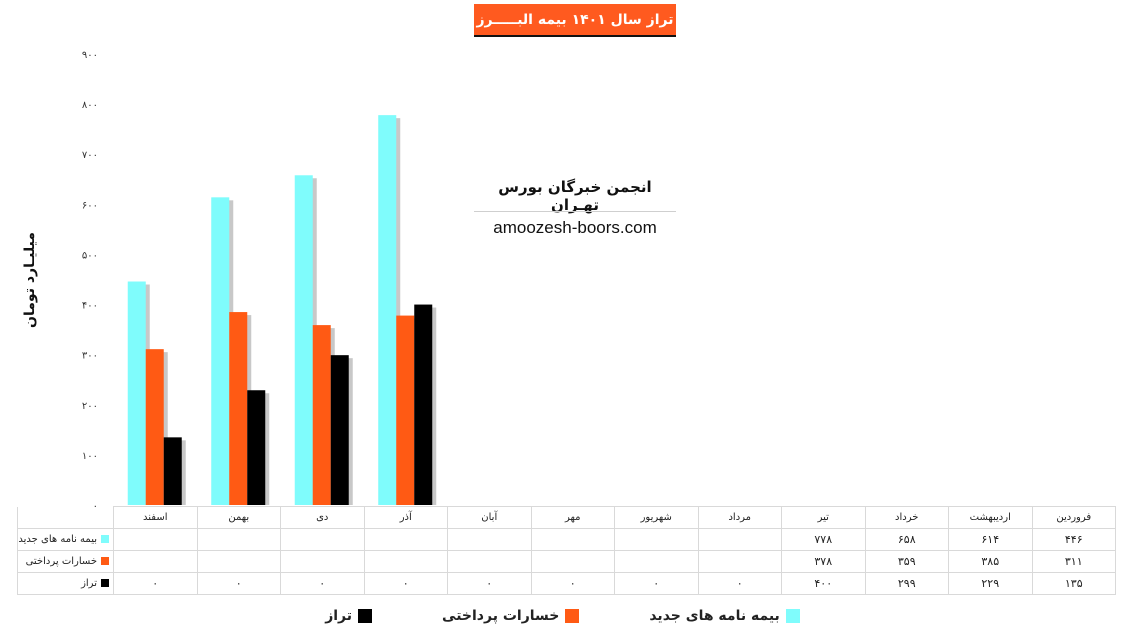 The image size is (1125, 641). Describe the element at coordinates (90, 155) in the screenshot. I see `y-tick-label: ۷۰۰` at that location.